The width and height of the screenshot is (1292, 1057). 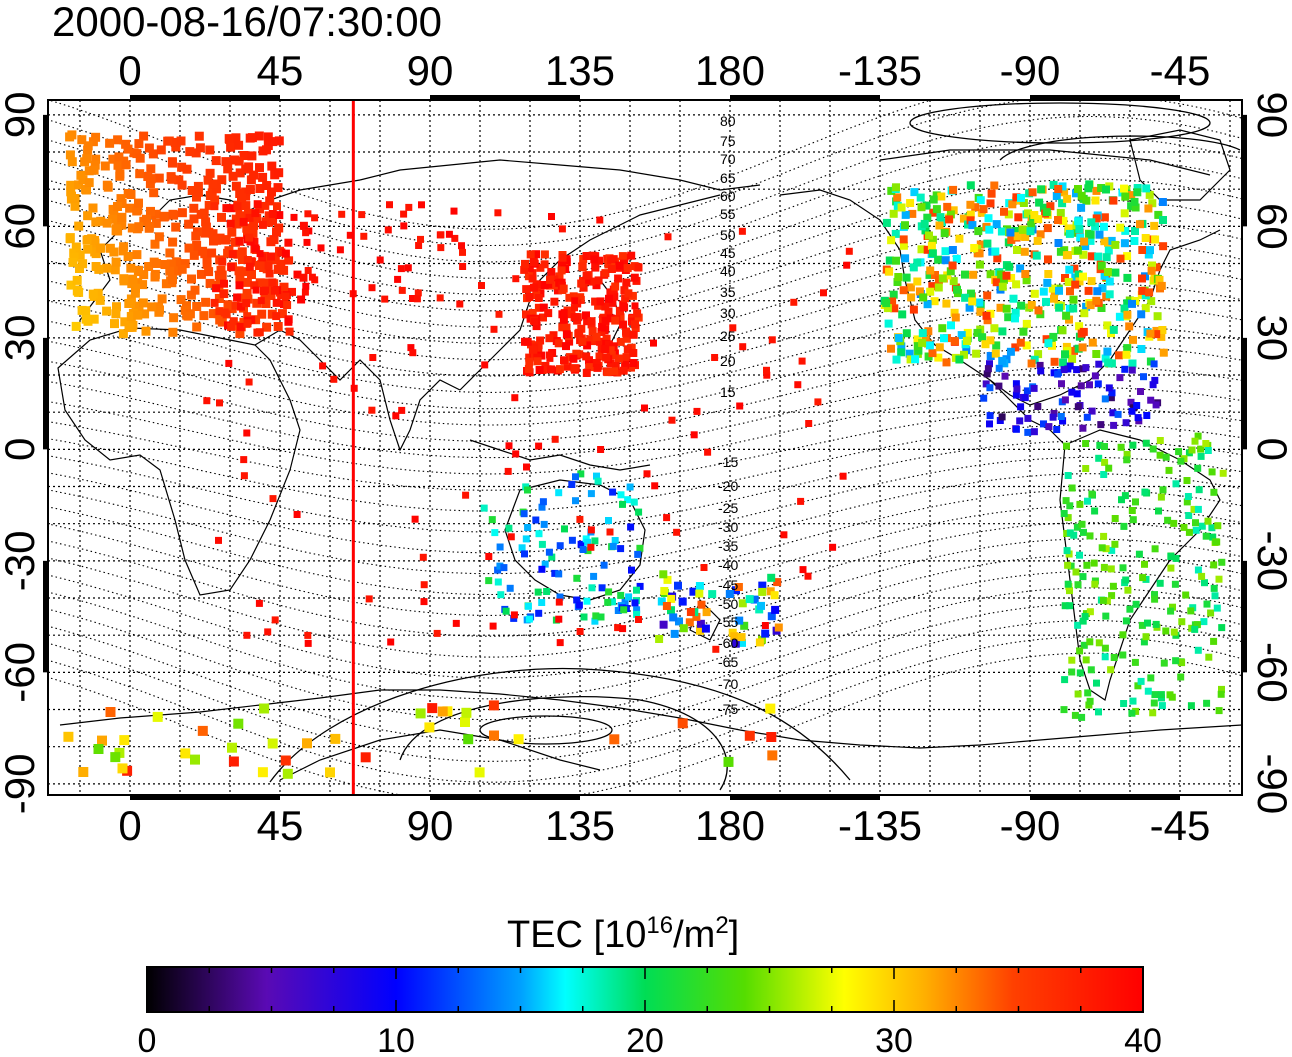 I want to click on mag-lat-label: -60, so click(x=728, y=643).